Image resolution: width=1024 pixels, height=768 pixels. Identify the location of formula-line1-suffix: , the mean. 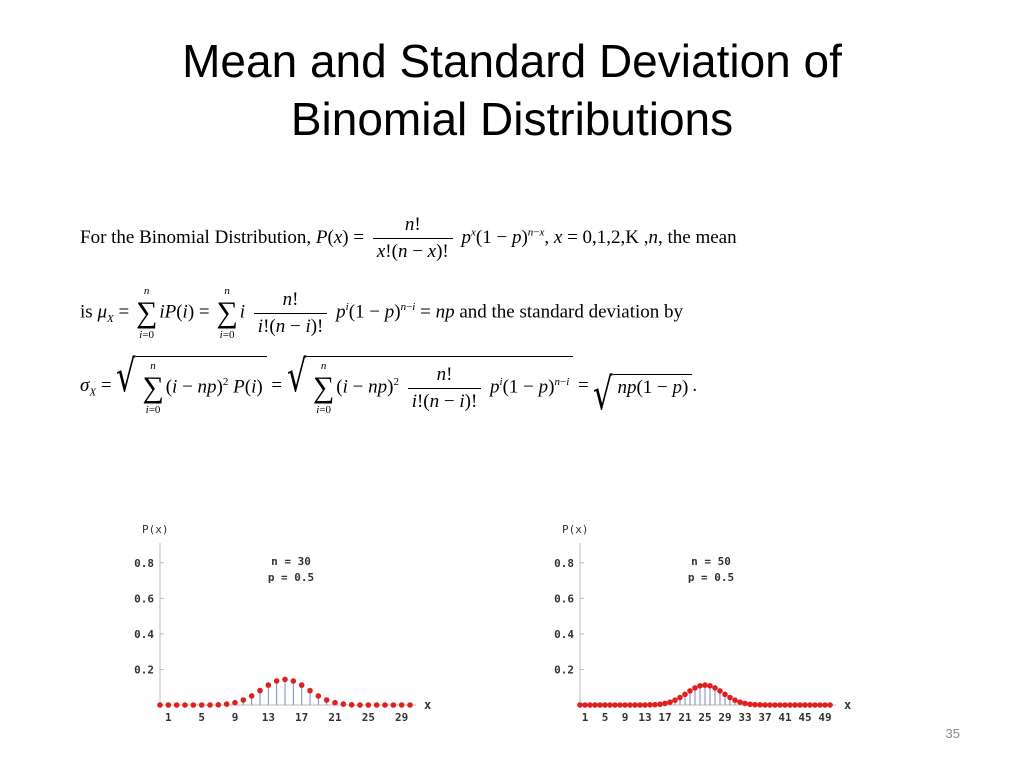
(697, 237).